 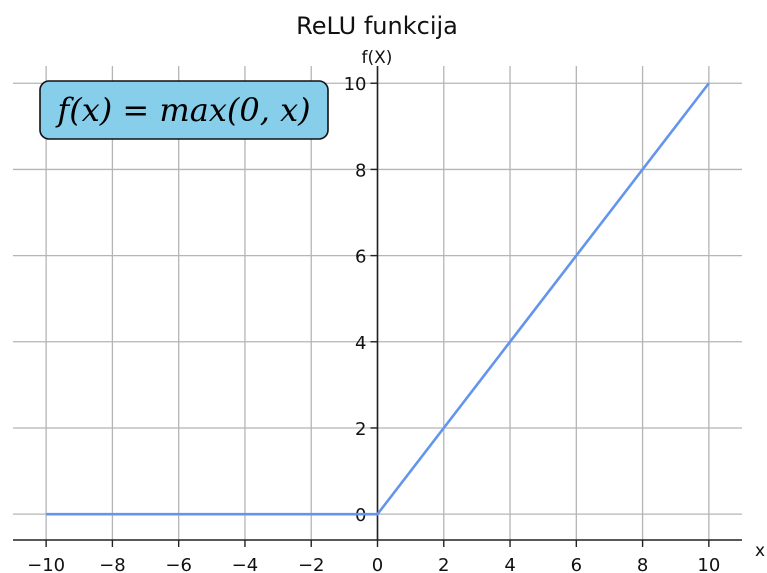 What do you see at coordinates (360, 429) in the screenshot?
I see `y-tick-label: 2` at bounding box center [360, 429].